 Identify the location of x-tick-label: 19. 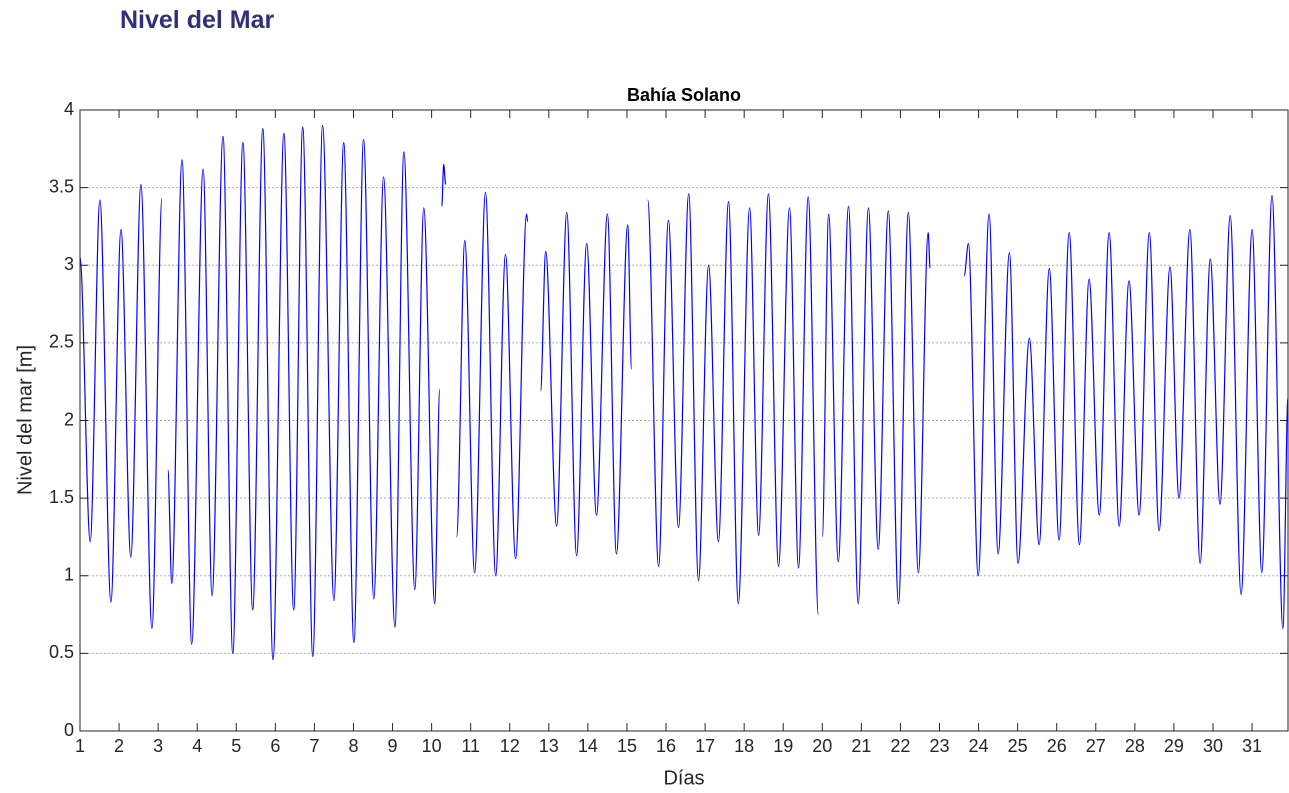
(783, 746).